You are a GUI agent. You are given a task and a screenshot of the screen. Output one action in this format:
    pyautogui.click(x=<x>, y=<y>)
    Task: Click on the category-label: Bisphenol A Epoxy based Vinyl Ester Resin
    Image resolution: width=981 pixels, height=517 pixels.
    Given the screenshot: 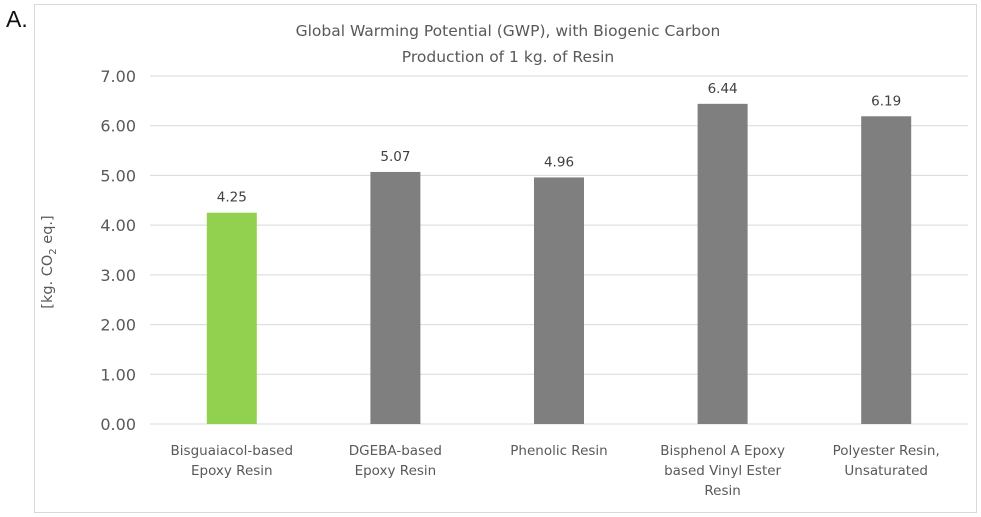 What is the action you would take?
    pyautogui.click(x=722, y=471)
    